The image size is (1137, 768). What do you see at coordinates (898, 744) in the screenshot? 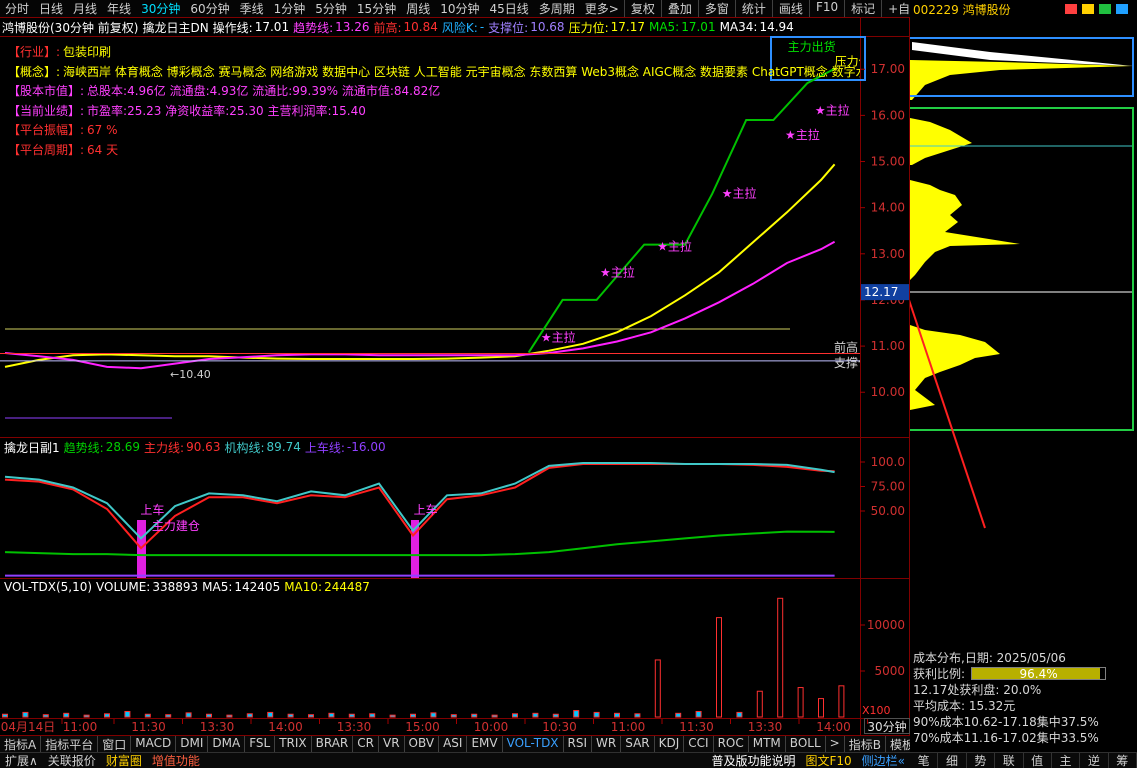
I see `indicator-tab: 模板` at bounding box center [898, 744].